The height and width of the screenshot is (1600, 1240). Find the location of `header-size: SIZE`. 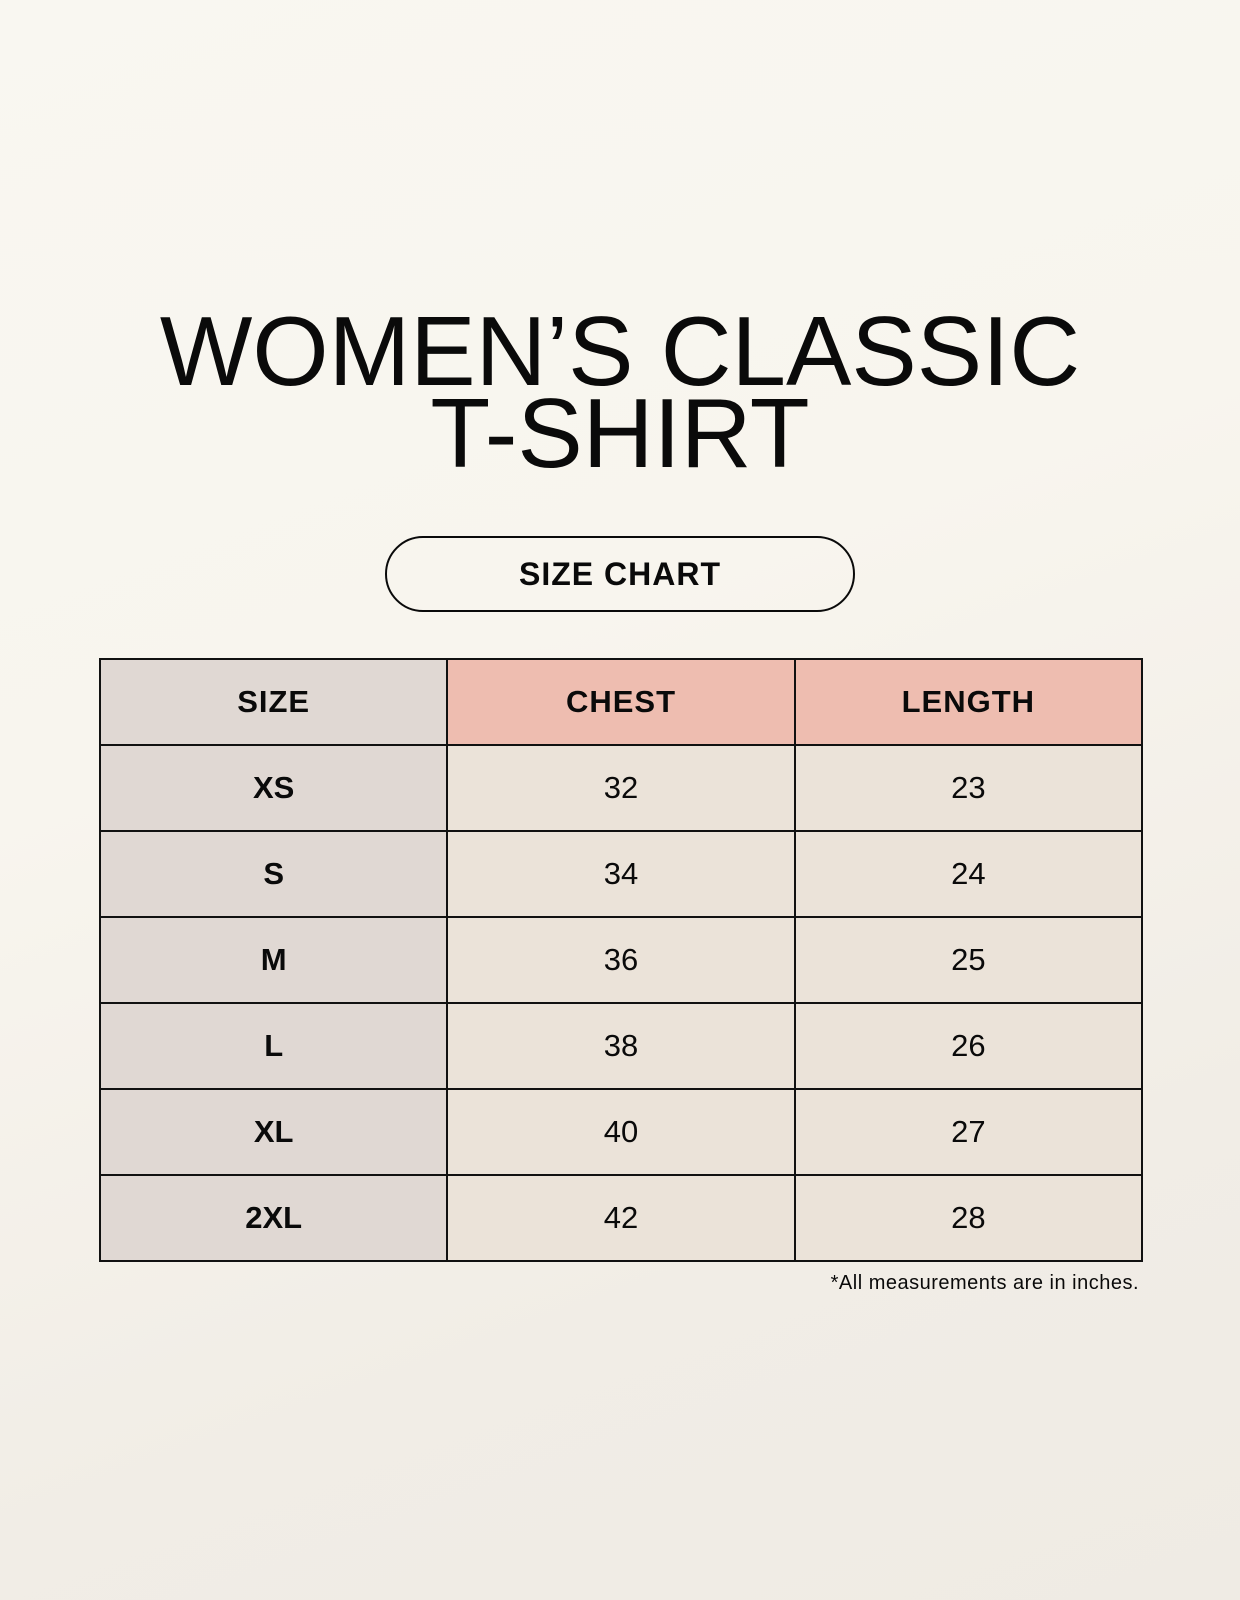

header-size: SIZE is located at coordinates (273, 702).